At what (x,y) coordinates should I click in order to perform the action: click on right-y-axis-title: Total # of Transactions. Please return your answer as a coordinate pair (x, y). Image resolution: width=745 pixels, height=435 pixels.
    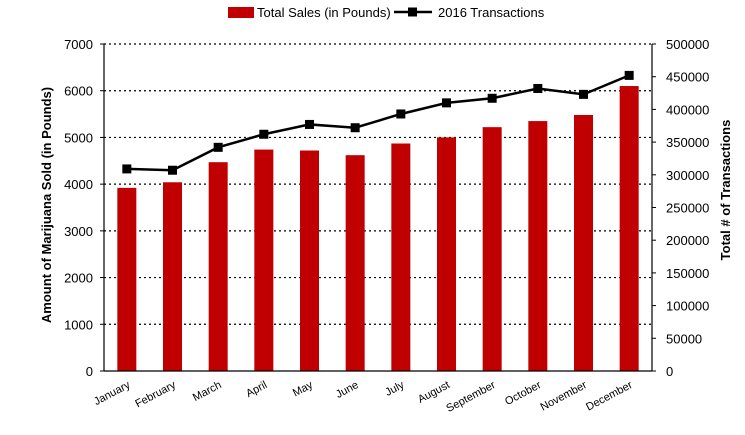
    Looking at the image, I should click on (725, 190).